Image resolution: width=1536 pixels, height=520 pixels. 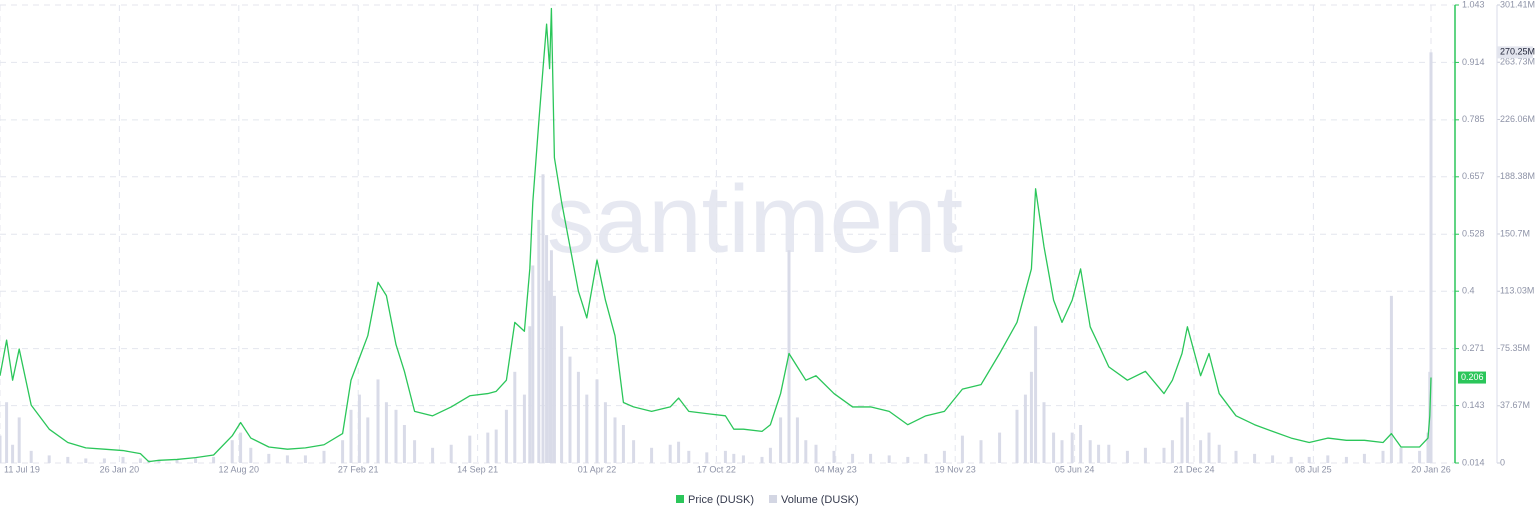 I want to click on watermark: santiment, so click(x=755, y=219).